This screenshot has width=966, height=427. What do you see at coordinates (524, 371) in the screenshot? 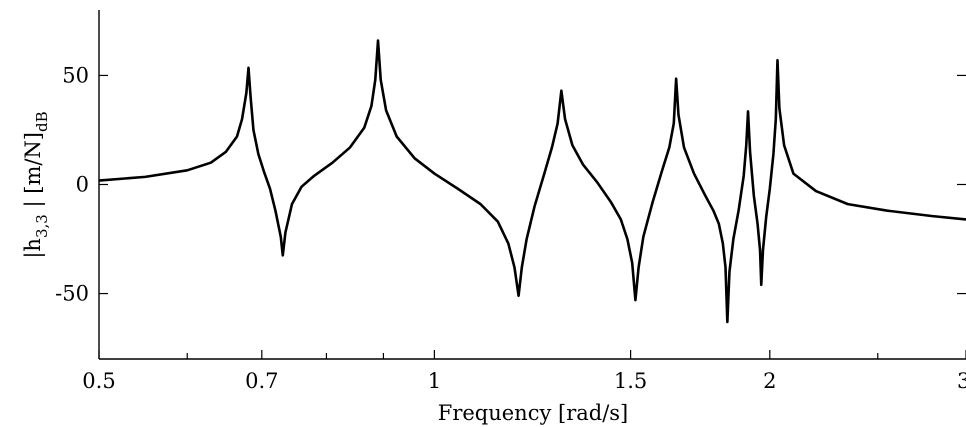
I see `x-ticks: 0.5 0.7 1 1.5 2 3` at bounding box center [524, 371].